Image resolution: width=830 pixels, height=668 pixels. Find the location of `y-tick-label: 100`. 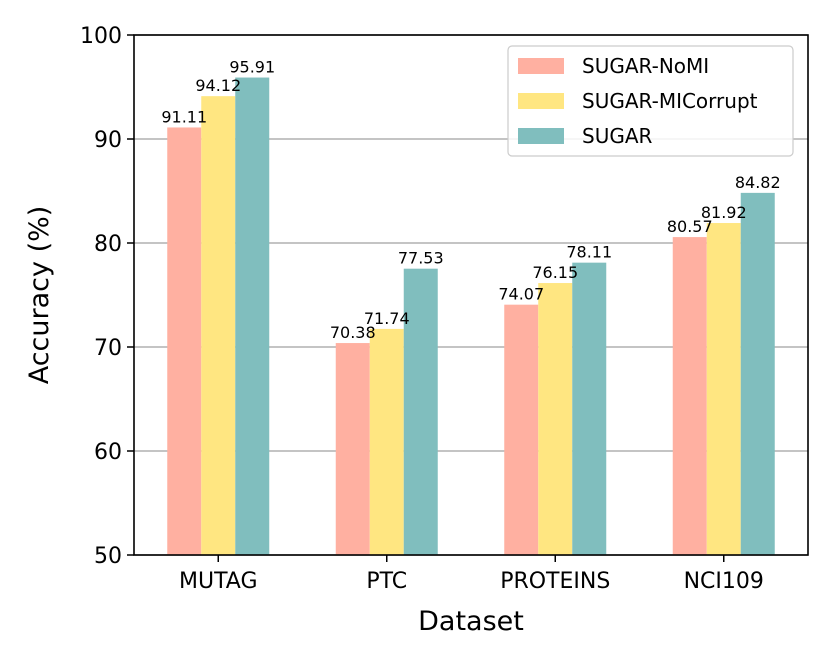

y-tick-label: 100 is located at coordinates (101, 36).